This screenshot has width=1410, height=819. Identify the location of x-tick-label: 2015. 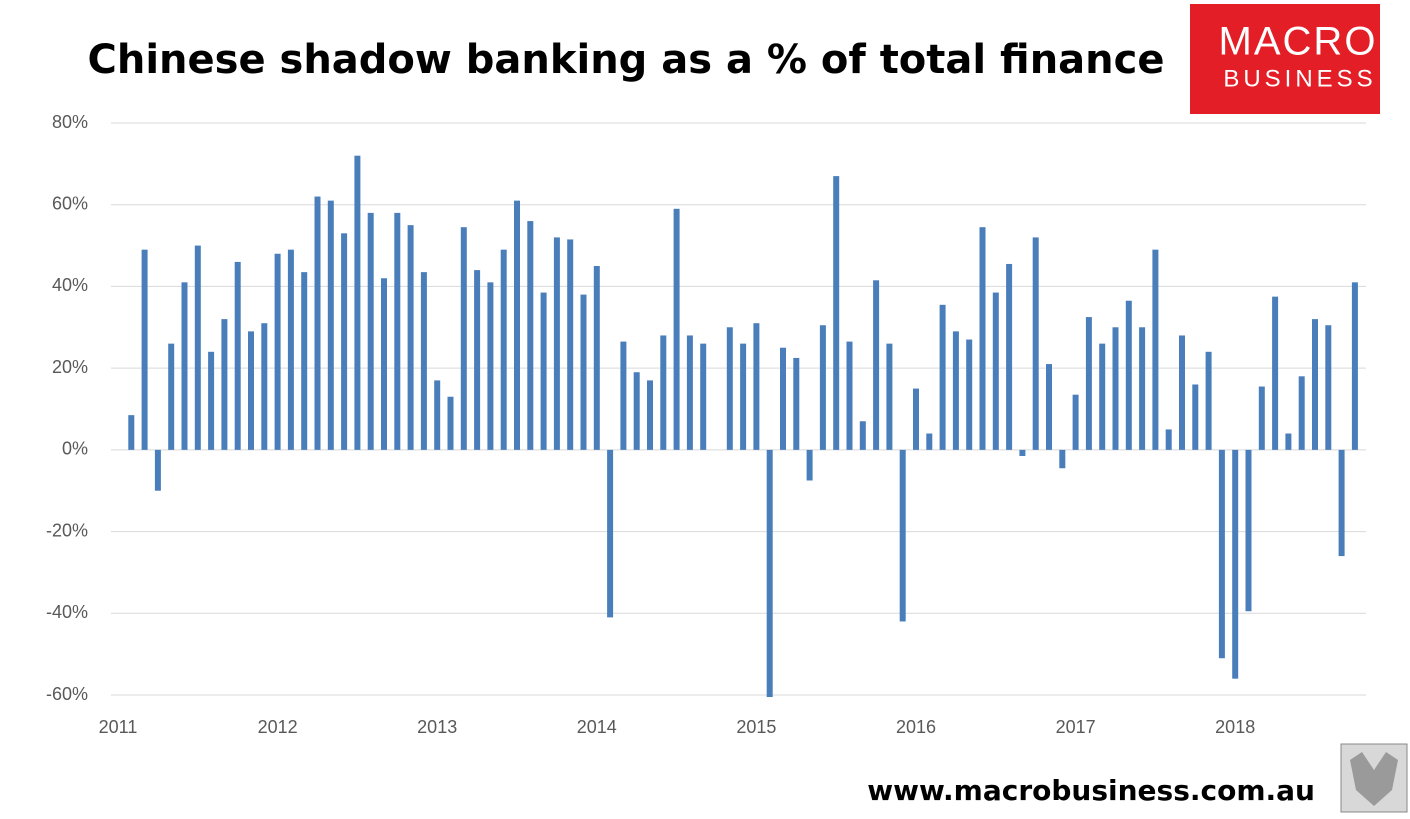
(756, 727).